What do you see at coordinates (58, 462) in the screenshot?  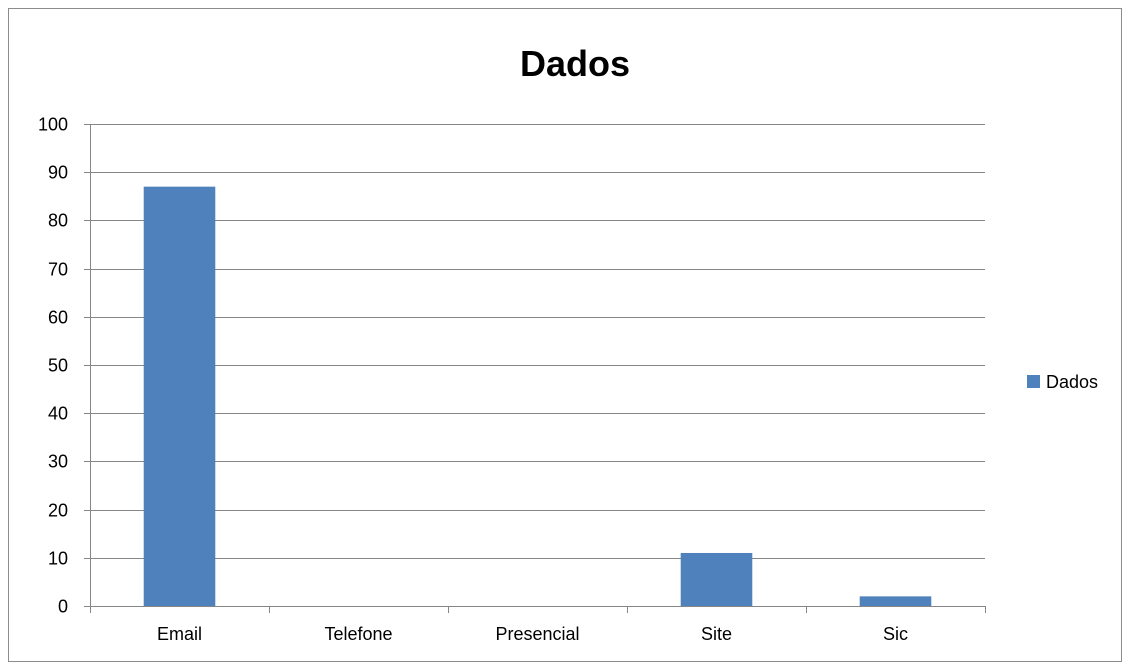 I see `y-tick-label: 30` at bounding box center [58, 462].